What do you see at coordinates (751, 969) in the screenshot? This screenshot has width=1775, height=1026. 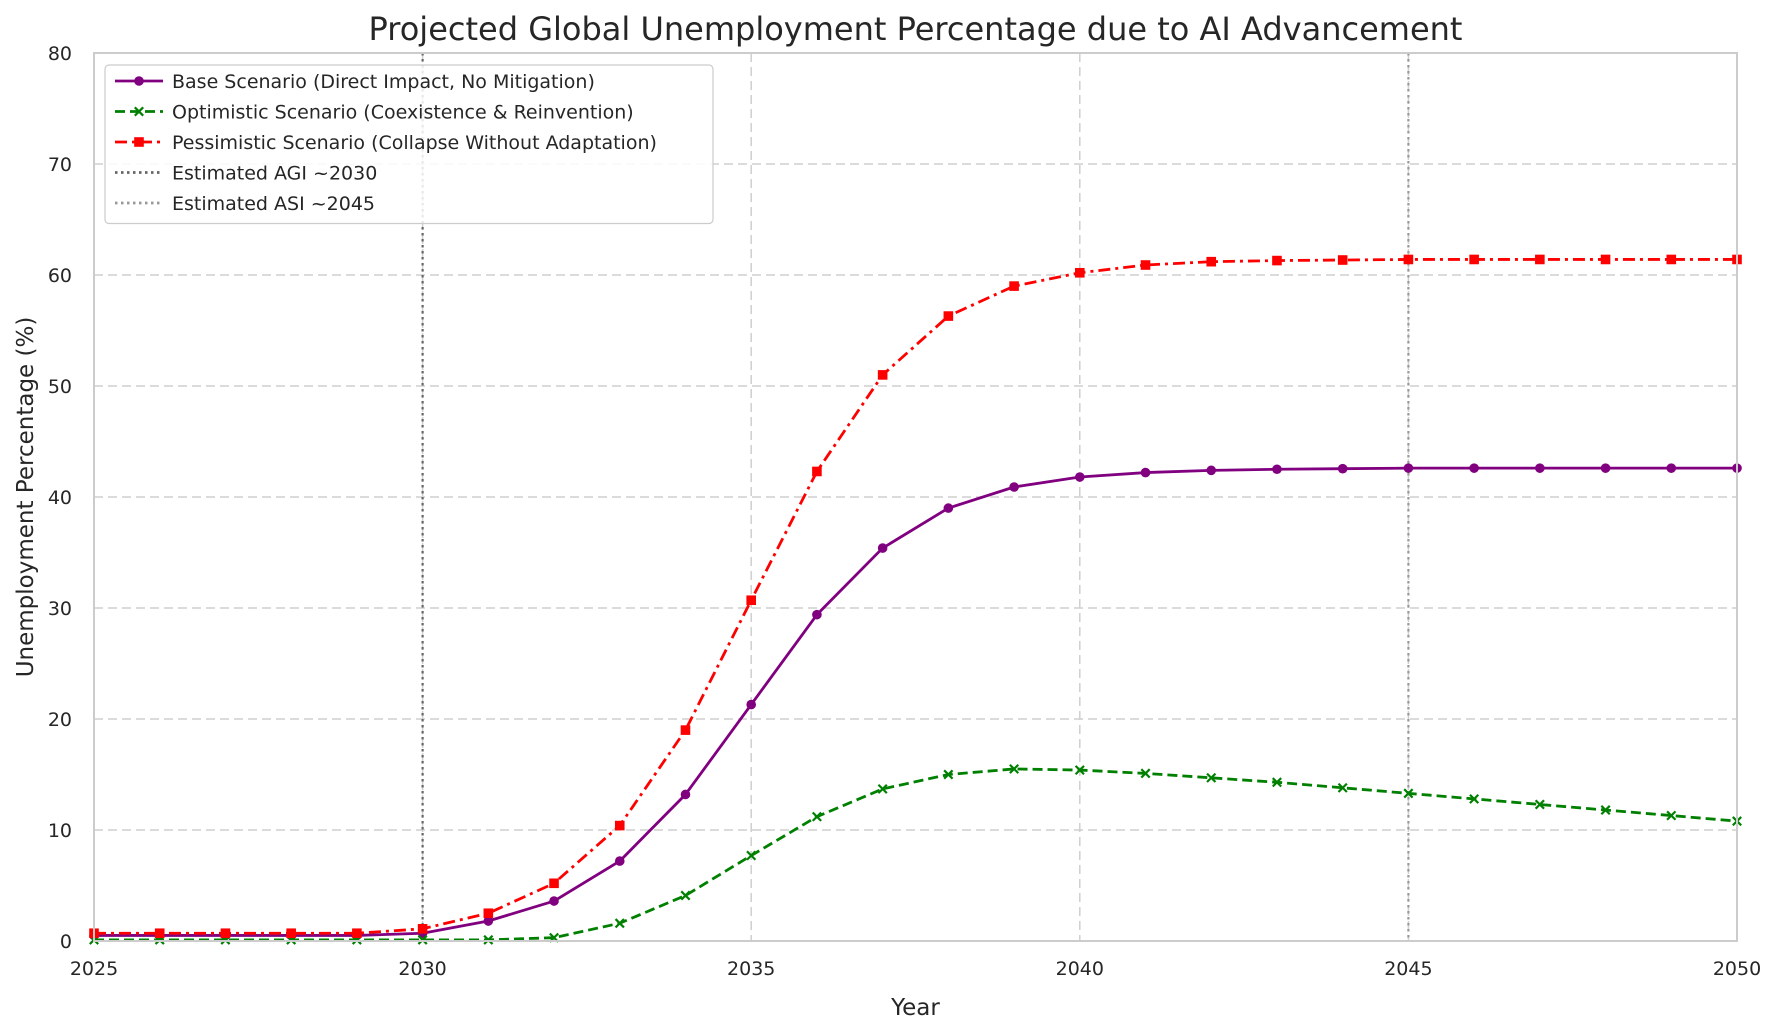 I see `x-tick-label: 2035` at bounding box center [751, 969].